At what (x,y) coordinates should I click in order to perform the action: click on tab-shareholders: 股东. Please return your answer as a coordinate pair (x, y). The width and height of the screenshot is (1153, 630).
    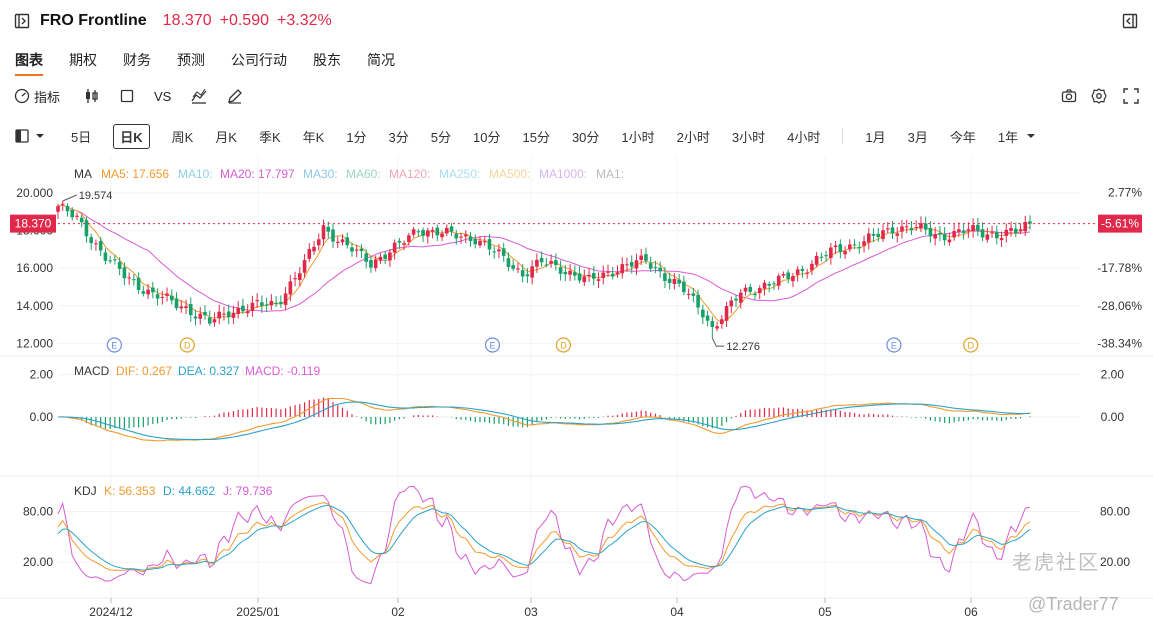
    Looking at the image, I should click on (327, 60).